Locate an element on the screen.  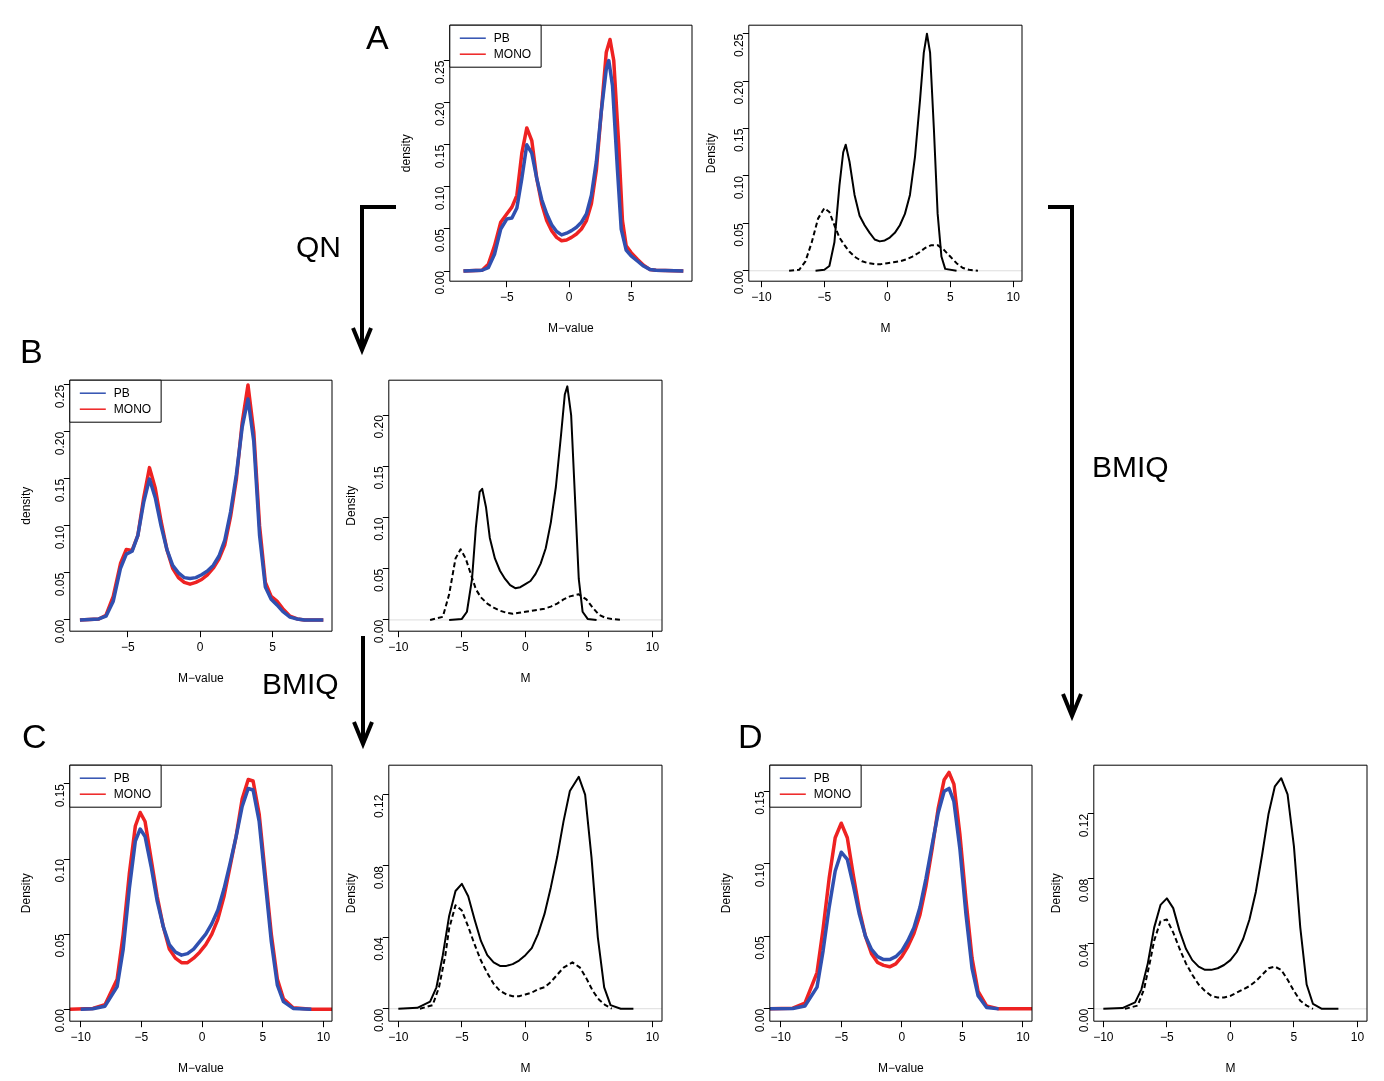
chart-title: C is located at coordinates (34, 736).